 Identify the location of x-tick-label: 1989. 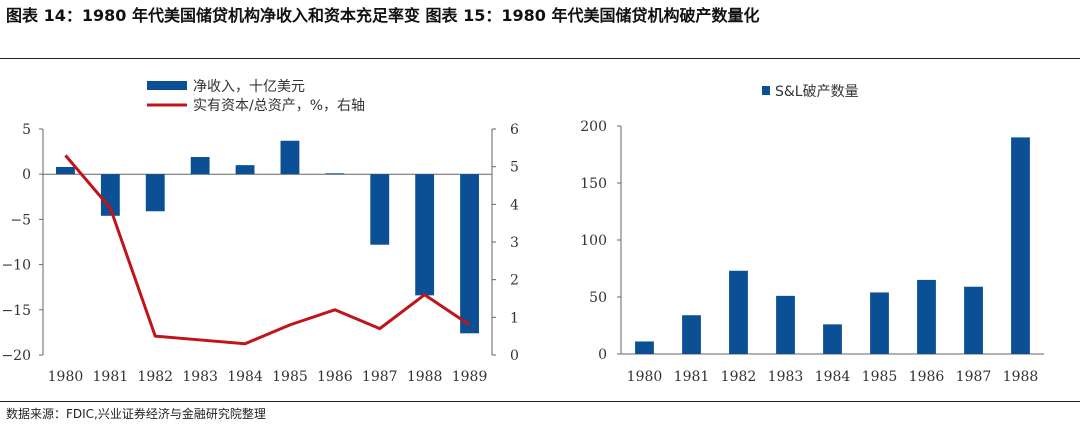
(470, 377).